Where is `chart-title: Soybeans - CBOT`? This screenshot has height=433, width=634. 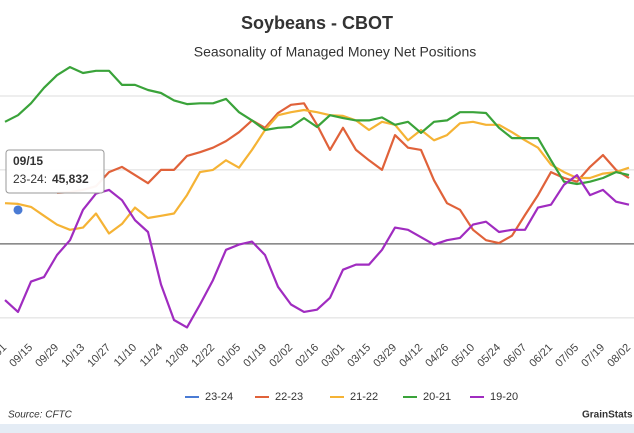
chart-title: Soybeans - CBOT is located at coordinates (317, 23).